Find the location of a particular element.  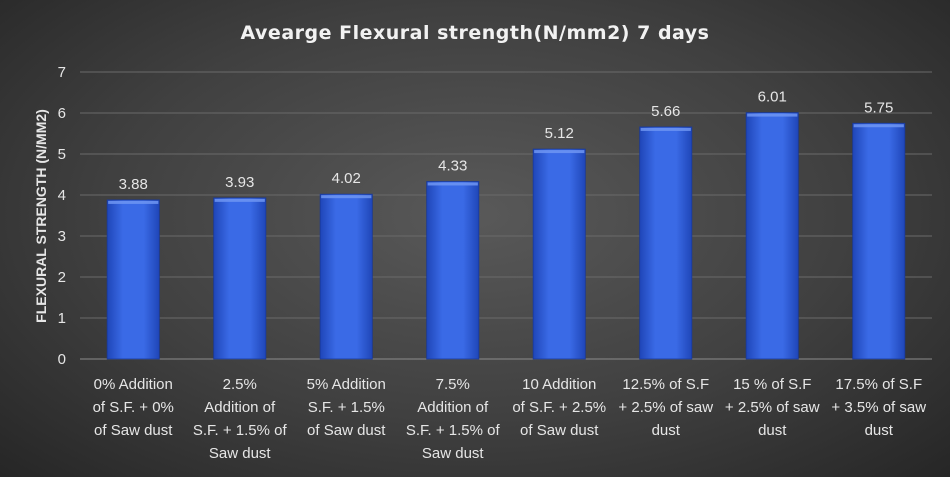

y-tick-label: 2 is located at coordinates (62, 277).